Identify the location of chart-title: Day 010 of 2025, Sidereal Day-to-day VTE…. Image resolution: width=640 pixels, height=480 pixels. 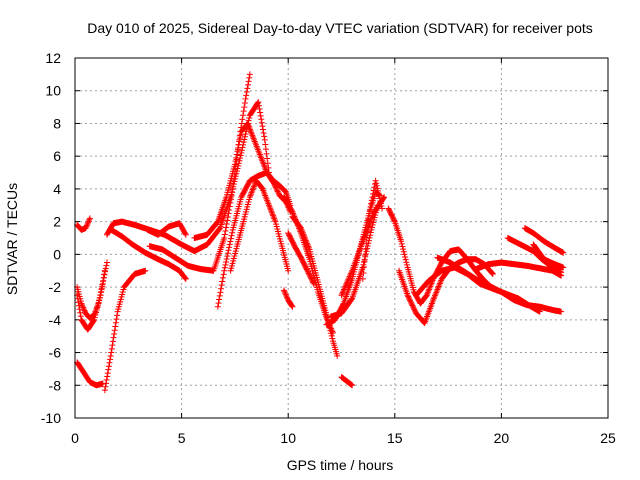
(340, 28).